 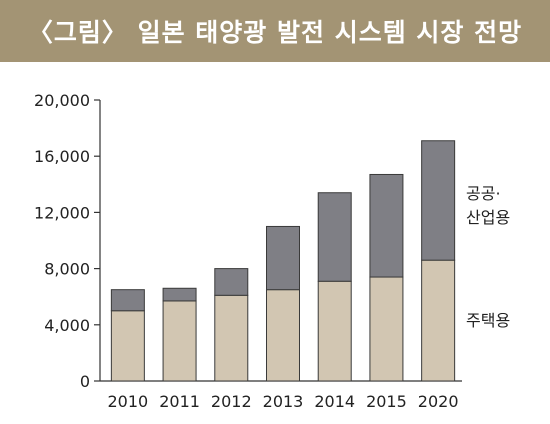 I want to click on series-labels: 공공· 산업용 주택용, so click(x=488, y=257).